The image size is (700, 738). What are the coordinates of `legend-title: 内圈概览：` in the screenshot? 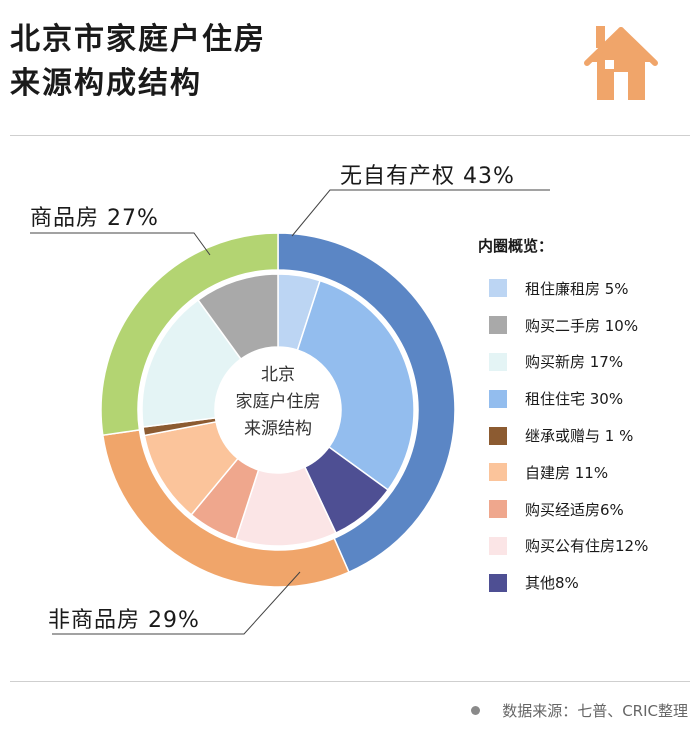 It's located at (516, 246).